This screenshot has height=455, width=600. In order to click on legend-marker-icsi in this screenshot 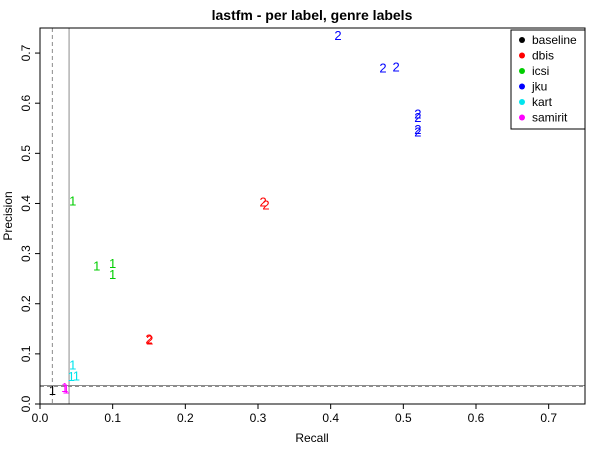, I will do `click(522, 71)`.